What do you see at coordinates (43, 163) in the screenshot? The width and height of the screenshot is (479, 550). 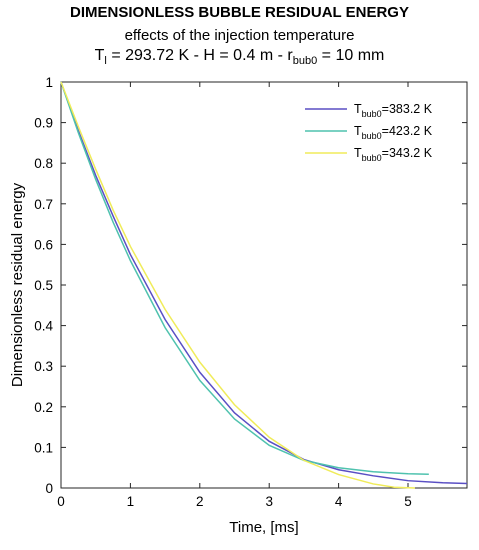 I see `y-tick-label: 0.8` at bounding box center [43, 163].